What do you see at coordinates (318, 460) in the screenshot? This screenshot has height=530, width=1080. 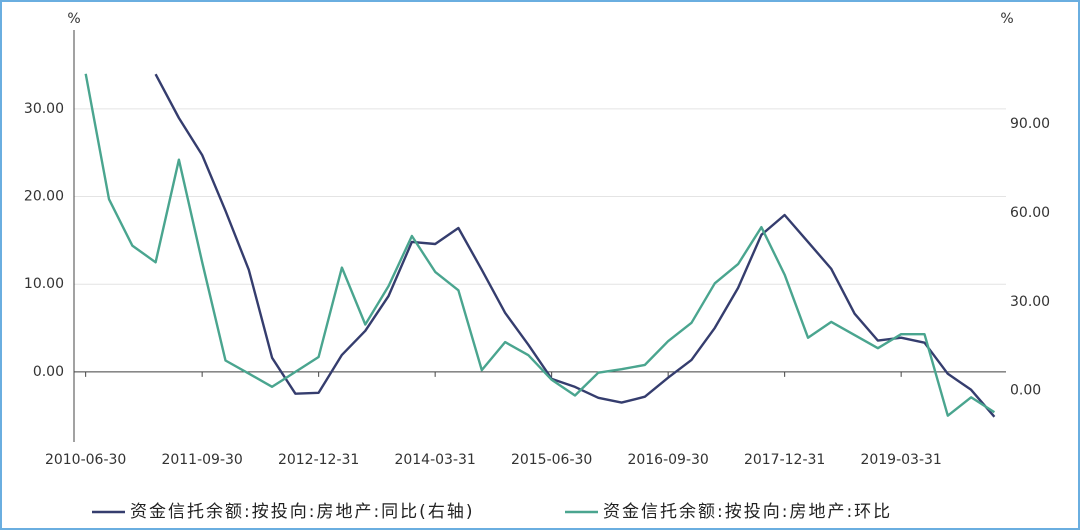 I see `x-tick-label: 2012-12-31` at bounding box center [318, 460].